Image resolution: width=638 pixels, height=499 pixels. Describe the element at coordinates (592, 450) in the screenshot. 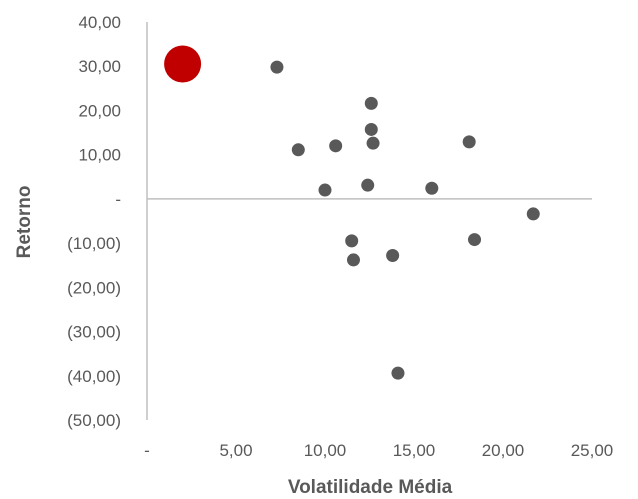

I see `x-tick-label: 25,00` at that location.